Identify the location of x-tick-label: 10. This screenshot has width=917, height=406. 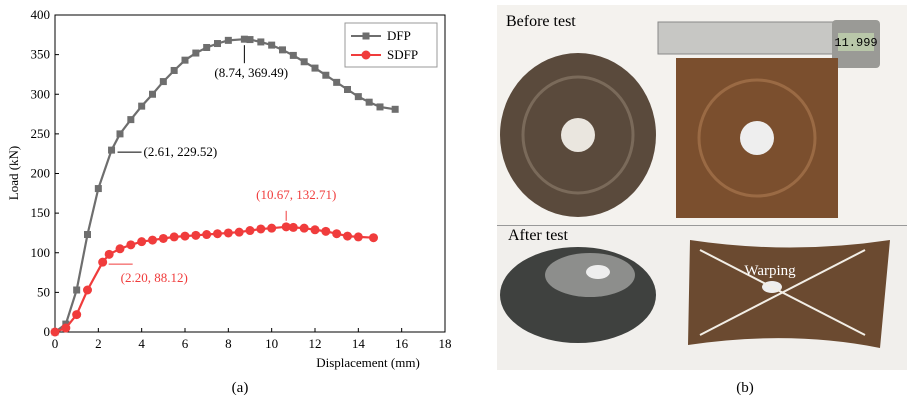
(271, 343).